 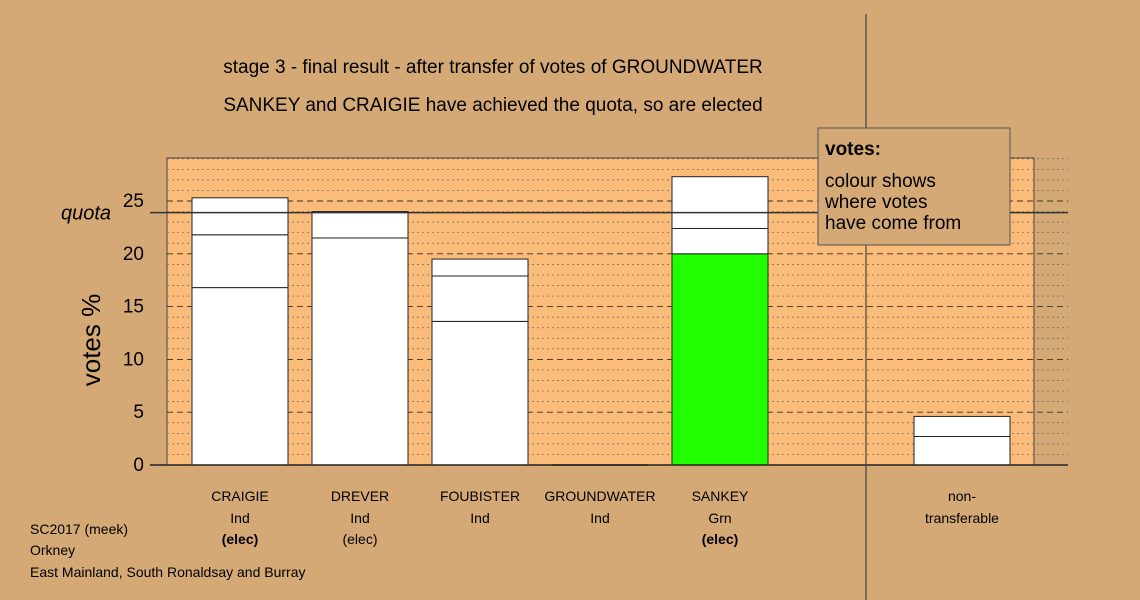 I want to click on footer-line: SC2017 (meek), so click(x=79, y=529).